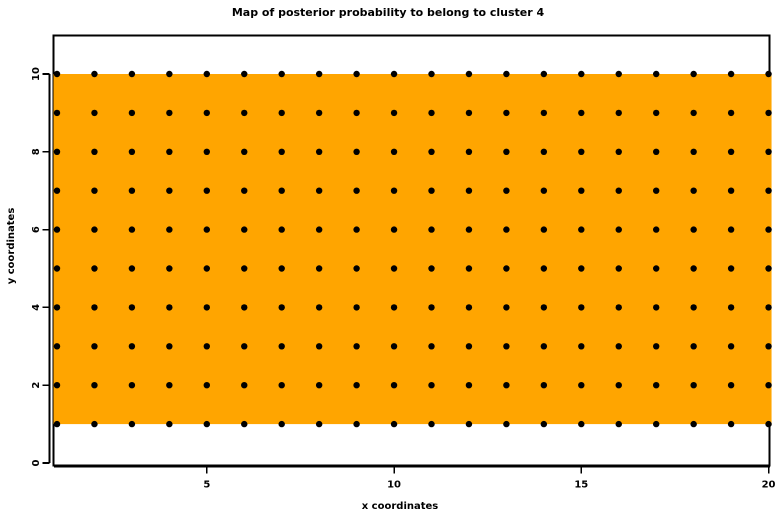 The width and height of the screenshot is (776, 518). What do you see at coordinates (206, 485) in the screenshot?
I see `x-axis-tick-label: 5` at bounding box center [206, 485].